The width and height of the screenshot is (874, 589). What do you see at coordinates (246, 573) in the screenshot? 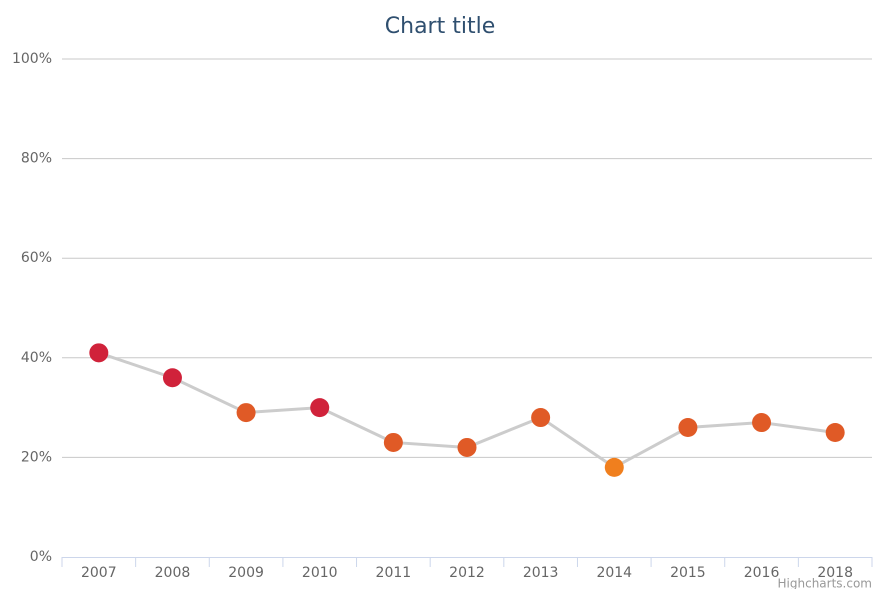
I see `x-tick-label: 2009` at bounding box center [246, 573].